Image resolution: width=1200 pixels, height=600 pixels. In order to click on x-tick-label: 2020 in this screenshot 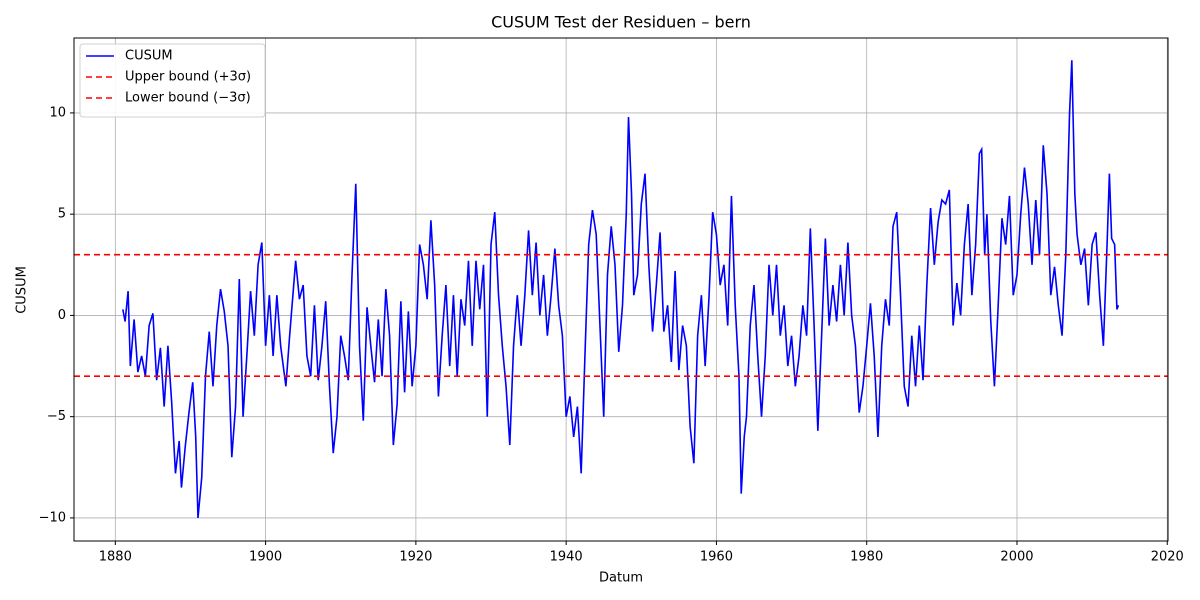, I will do `click(1167, 557)`.